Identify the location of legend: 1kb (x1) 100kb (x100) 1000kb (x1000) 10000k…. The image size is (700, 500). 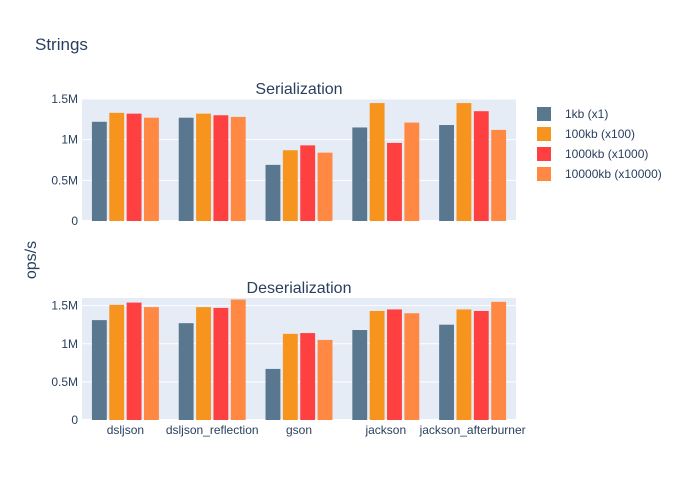
(599, 144).